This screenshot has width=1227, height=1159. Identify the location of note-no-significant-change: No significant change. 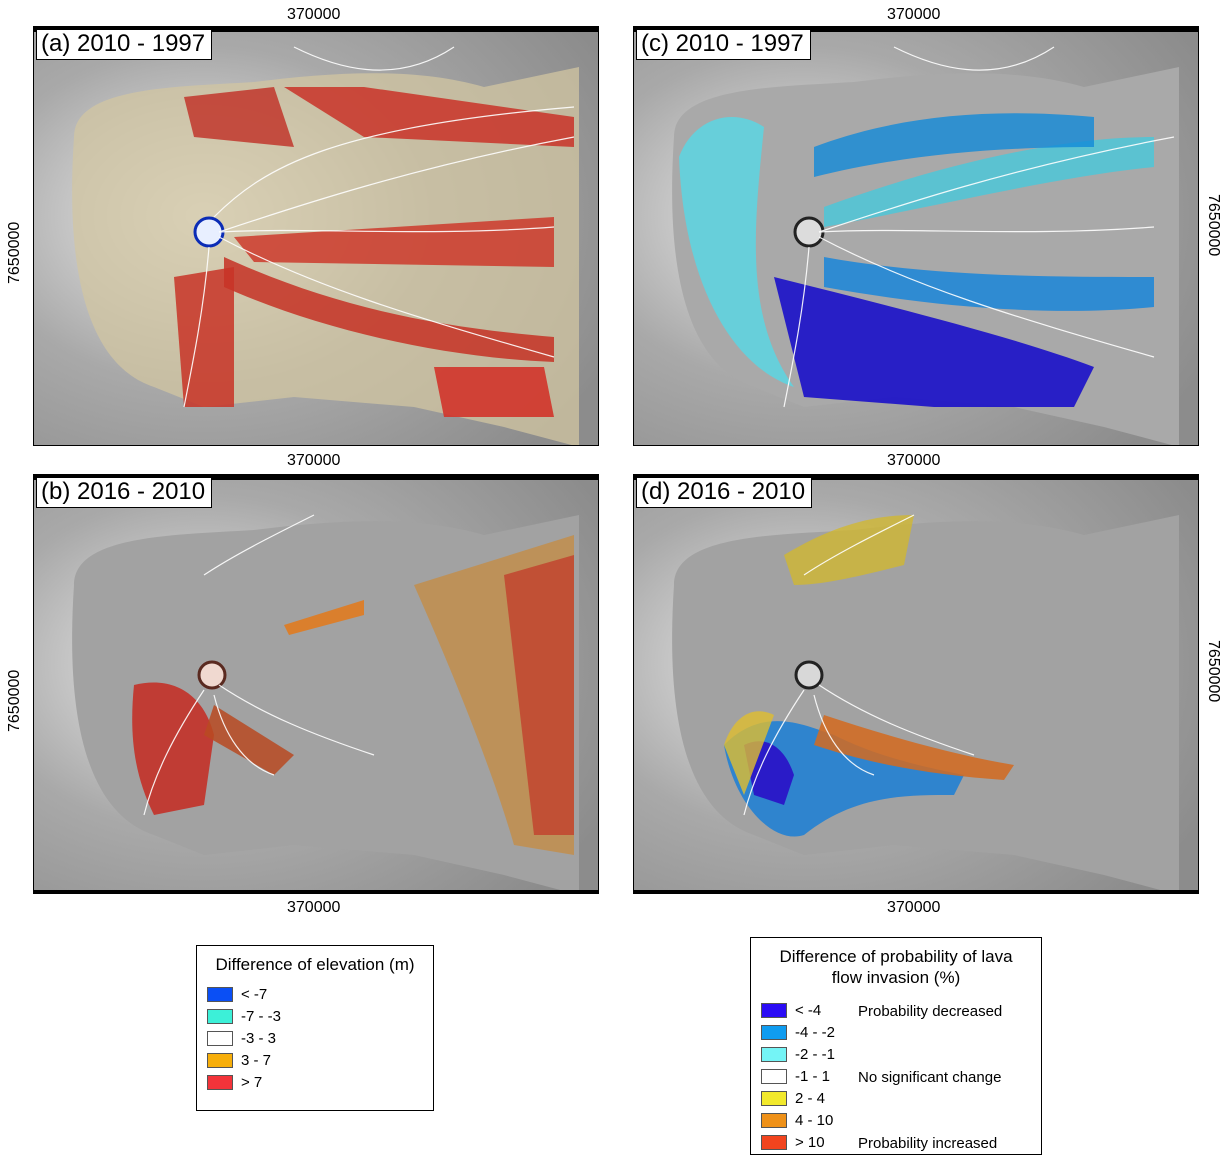
(930, 1077).